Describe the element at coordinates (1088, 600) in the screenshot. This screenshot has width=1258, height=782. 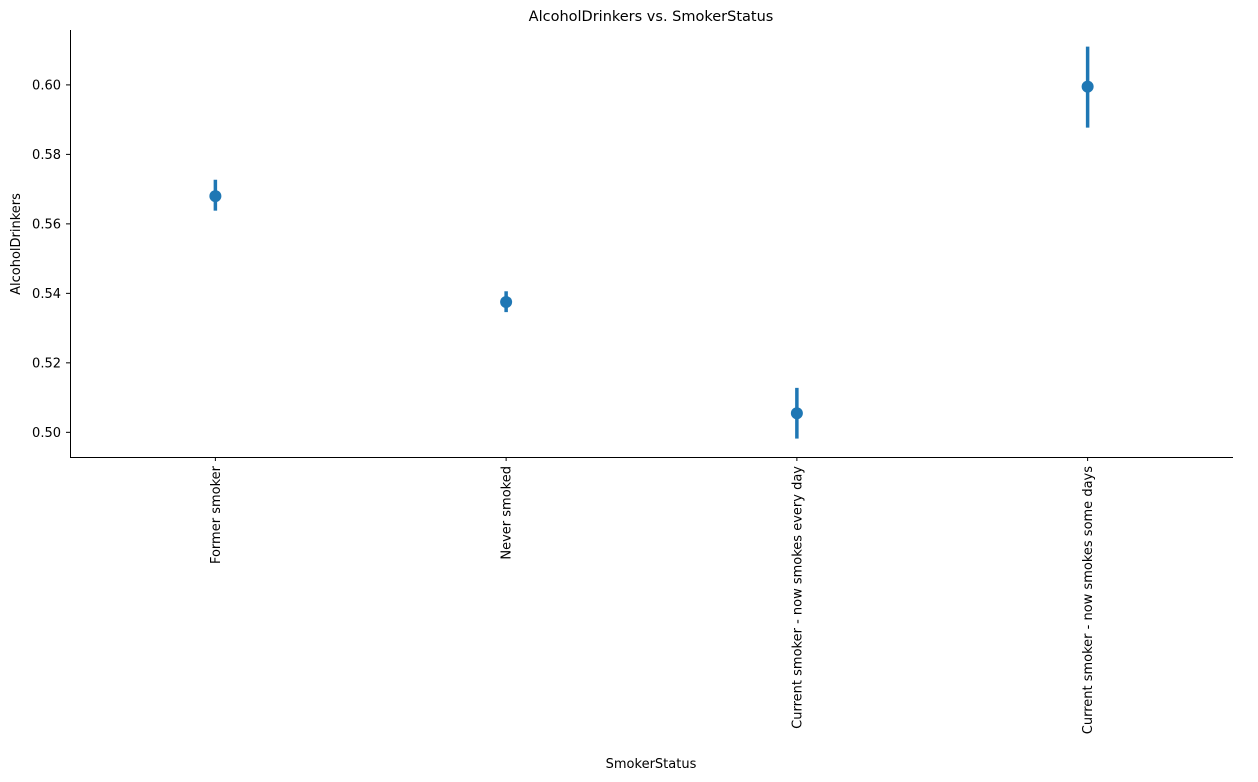
I see `x-tick-label: Current smoker - now smokes some days` at that location.